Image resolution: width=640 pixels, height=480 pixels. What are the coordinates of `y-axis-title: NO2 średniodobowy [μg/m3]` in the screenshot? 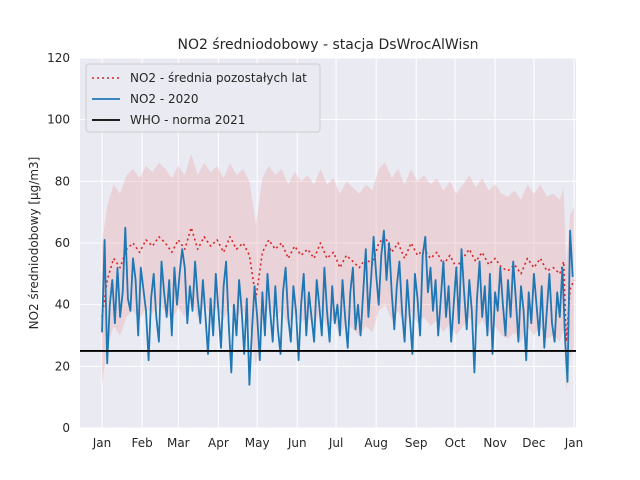 It's located at (34, 243).